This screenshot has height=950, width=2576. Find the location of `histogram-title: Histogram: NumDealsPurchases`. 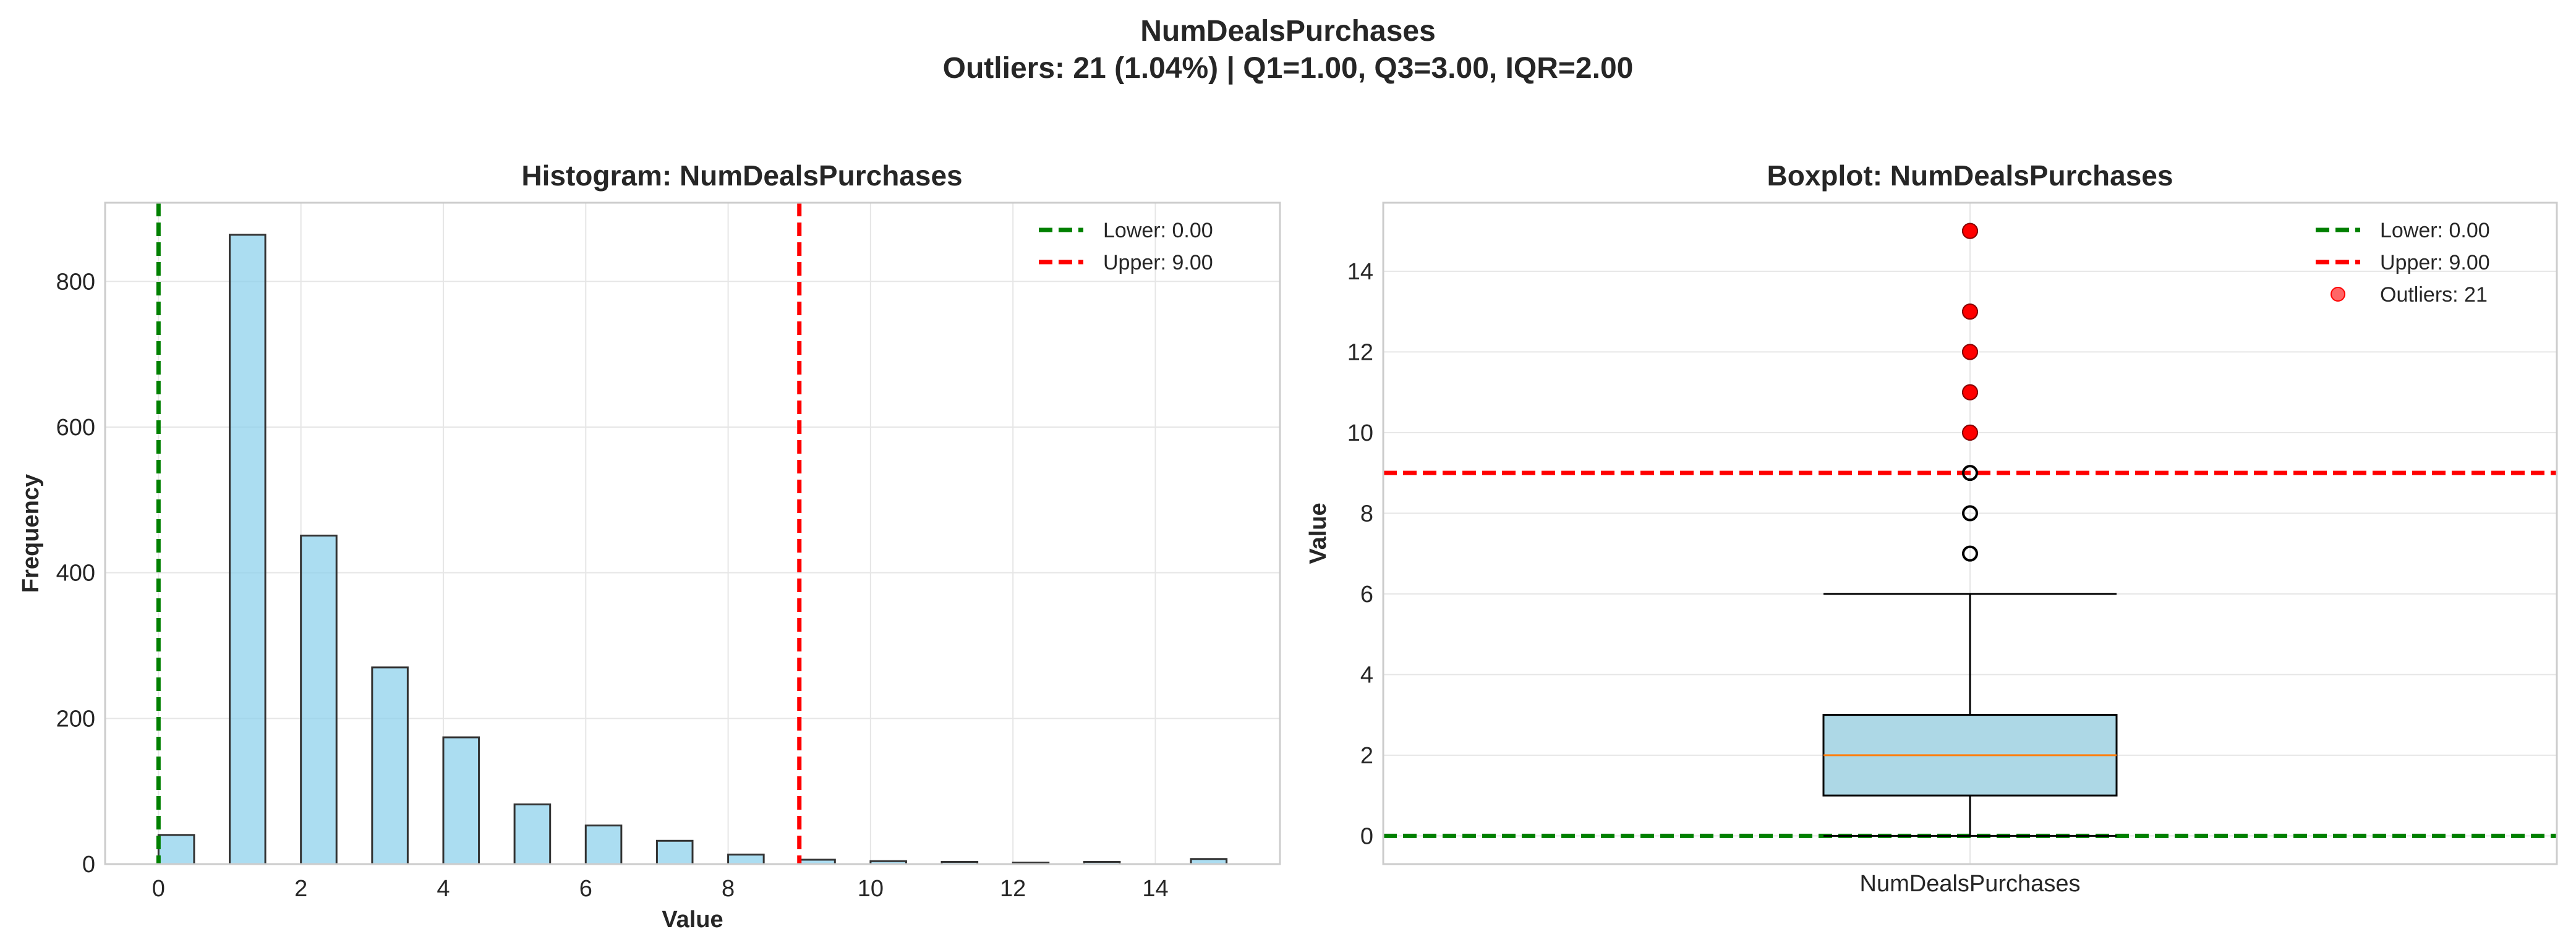

histogram-title: Histogram: NumDealsPurchases is located at coordinates (741, 175).